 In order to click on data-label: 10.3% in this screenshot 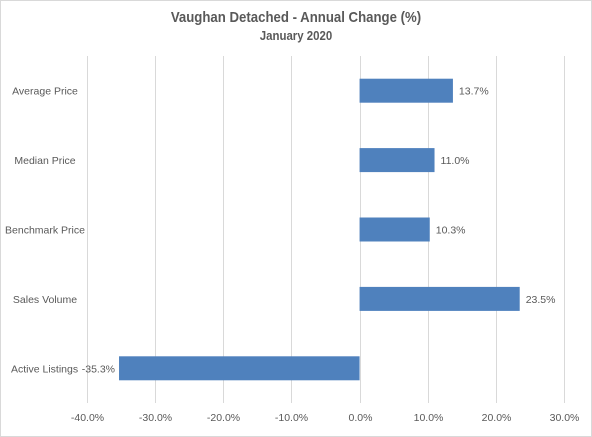, I will do `click(451, 231)`.